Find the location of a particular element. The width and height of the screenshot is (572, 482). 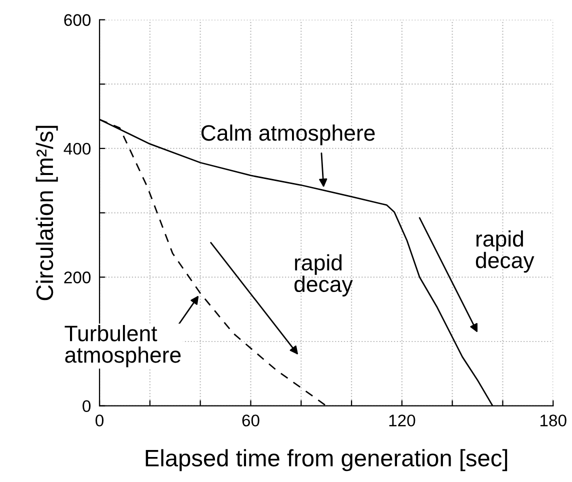

y-axis-title: Circulation [m²/s] is located at coordinates (47, 213).